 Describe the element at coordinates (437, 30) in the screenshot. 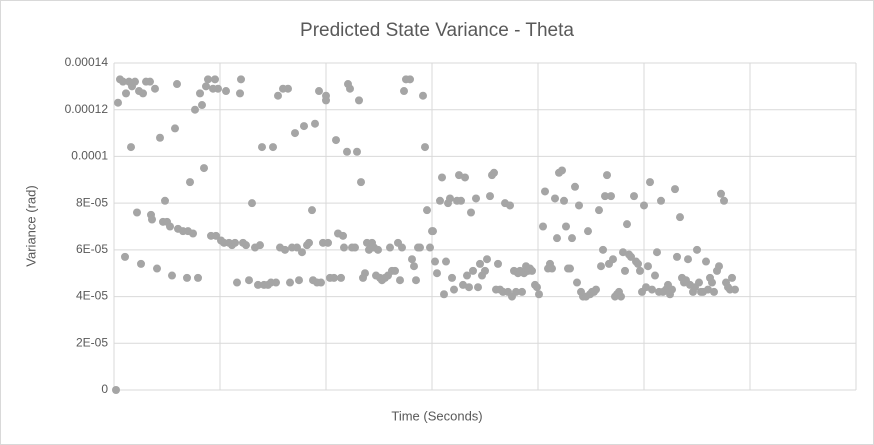

I see `chart-title: Predicted State Variance - Theta` at that location.